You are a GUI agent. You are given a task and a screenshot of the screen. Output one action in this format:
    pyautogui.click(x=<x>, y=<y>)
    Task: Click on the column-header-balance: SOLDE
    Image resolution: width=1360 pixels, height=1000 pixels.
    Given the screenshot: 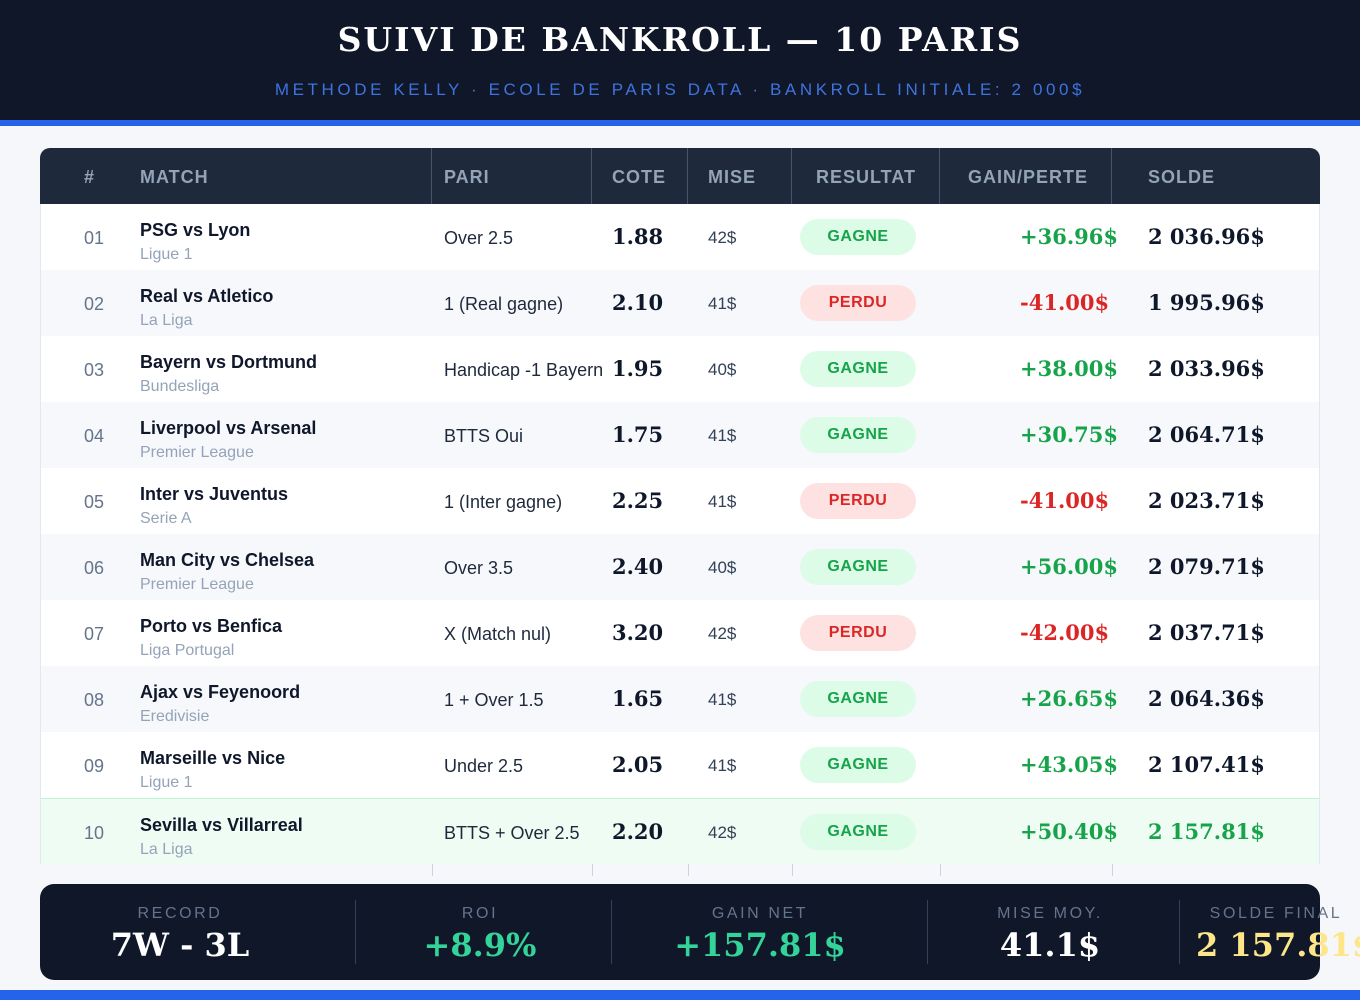 What is the action you would take?
    pyautogui.click(x=1182, y=177)
    